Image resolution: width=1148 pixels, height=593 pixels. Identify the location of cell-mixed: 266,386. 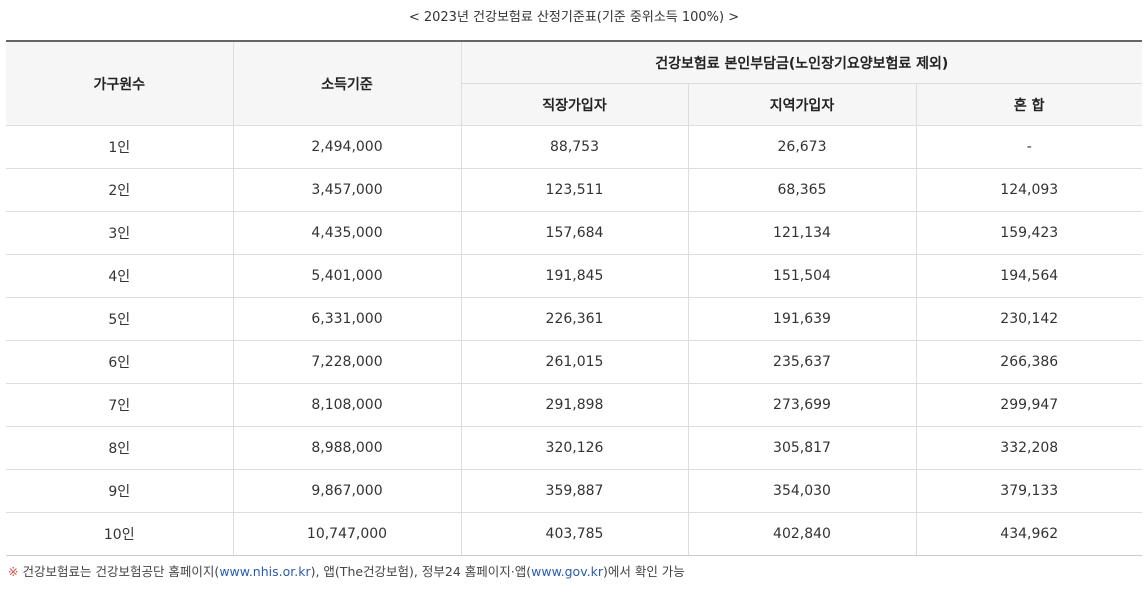
(1028, 362).